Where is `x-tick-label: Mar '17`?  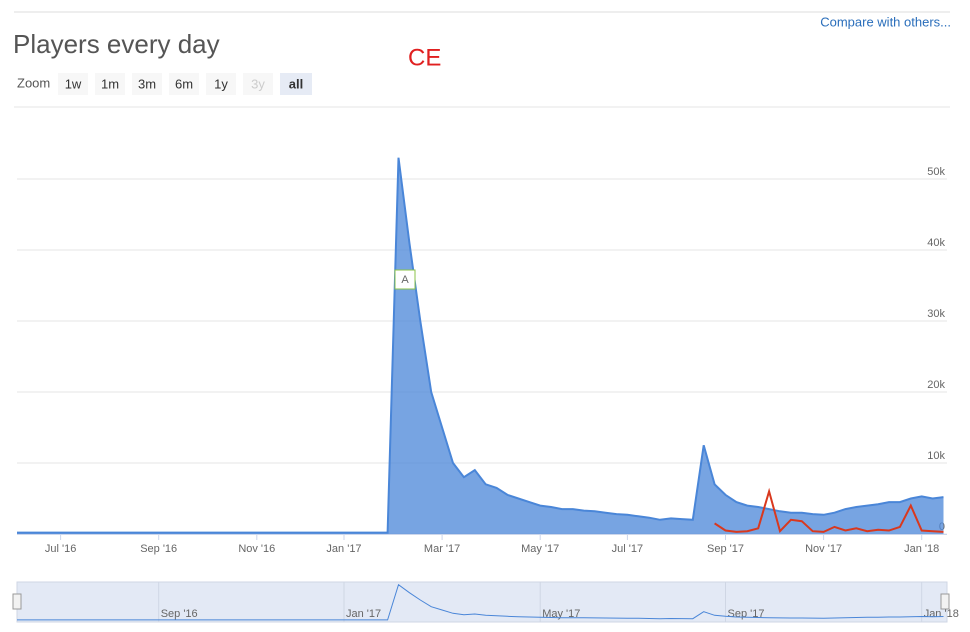 x-tick-label: Mar '17 is located at coordinates (442, 549).